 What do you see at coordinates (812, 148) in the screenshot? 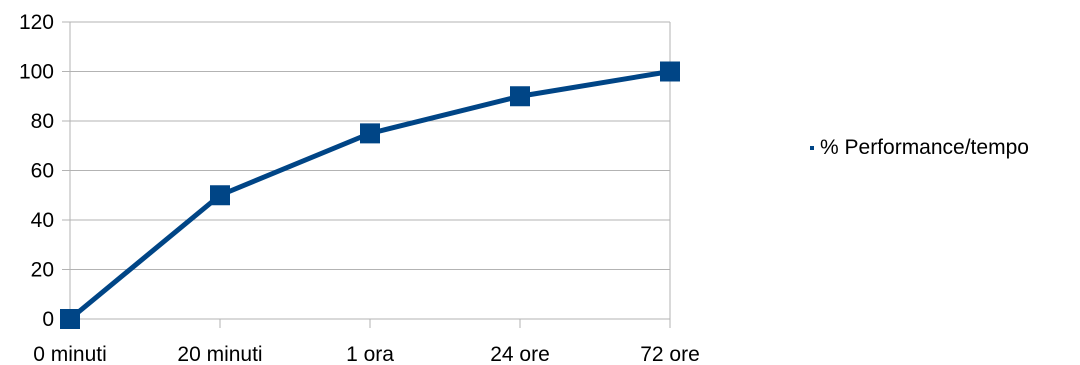
I see `legend-swatch` at bounding box center [812, 148].